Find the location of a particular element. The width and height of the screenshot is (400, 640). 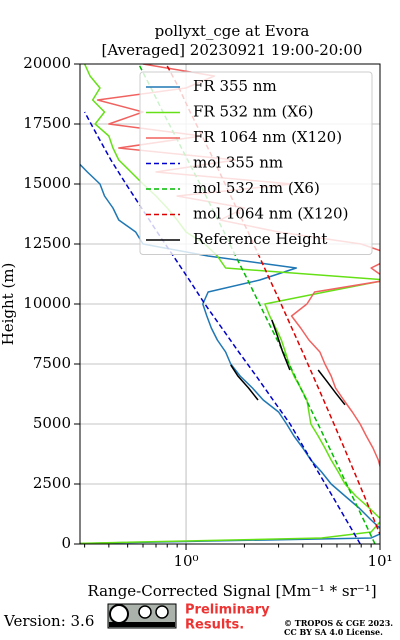

chart-title: pollyxt_cge at Evora is located at coordinates (232, 31).